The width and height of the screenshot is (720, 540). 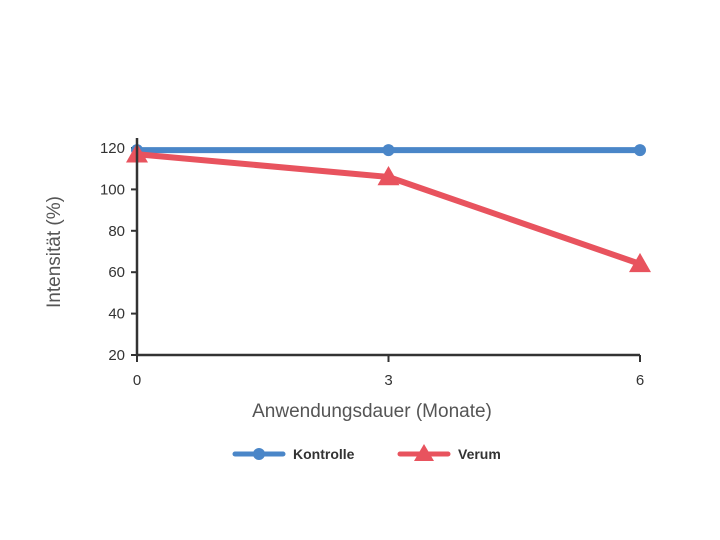 I want to click on x-axis-ticks: 0 3 6, so click(x=388, y=372).